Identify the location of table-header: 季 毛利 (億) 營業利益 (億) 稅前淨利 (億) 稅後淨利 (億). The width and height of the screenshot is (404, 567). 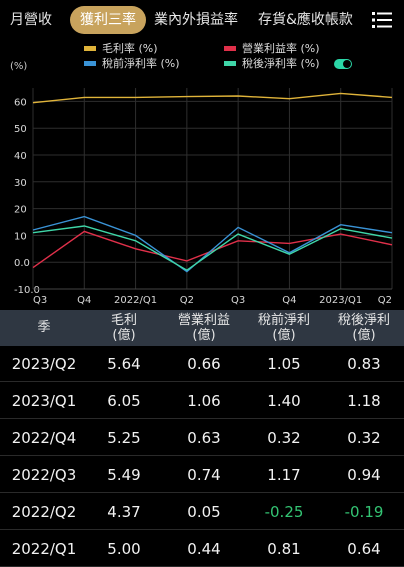
(202, 328).